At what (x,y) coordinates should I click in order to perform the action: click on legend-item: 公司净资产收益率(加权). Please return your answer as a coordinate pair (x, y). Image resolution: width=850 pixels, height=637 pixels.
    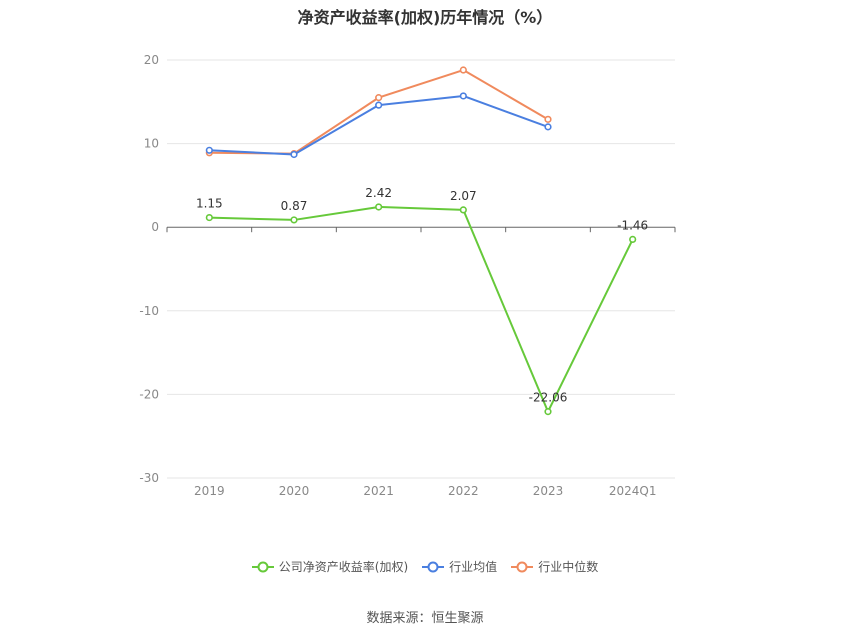
    Looking at the image, I should click on (330, 566).